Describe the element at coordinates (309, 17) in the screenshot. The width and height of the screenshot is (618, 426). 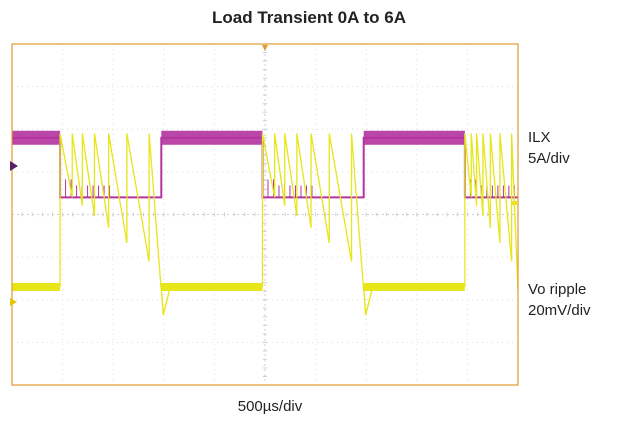
I see `chart-title: Load Transient 0A to 6A` at that location.